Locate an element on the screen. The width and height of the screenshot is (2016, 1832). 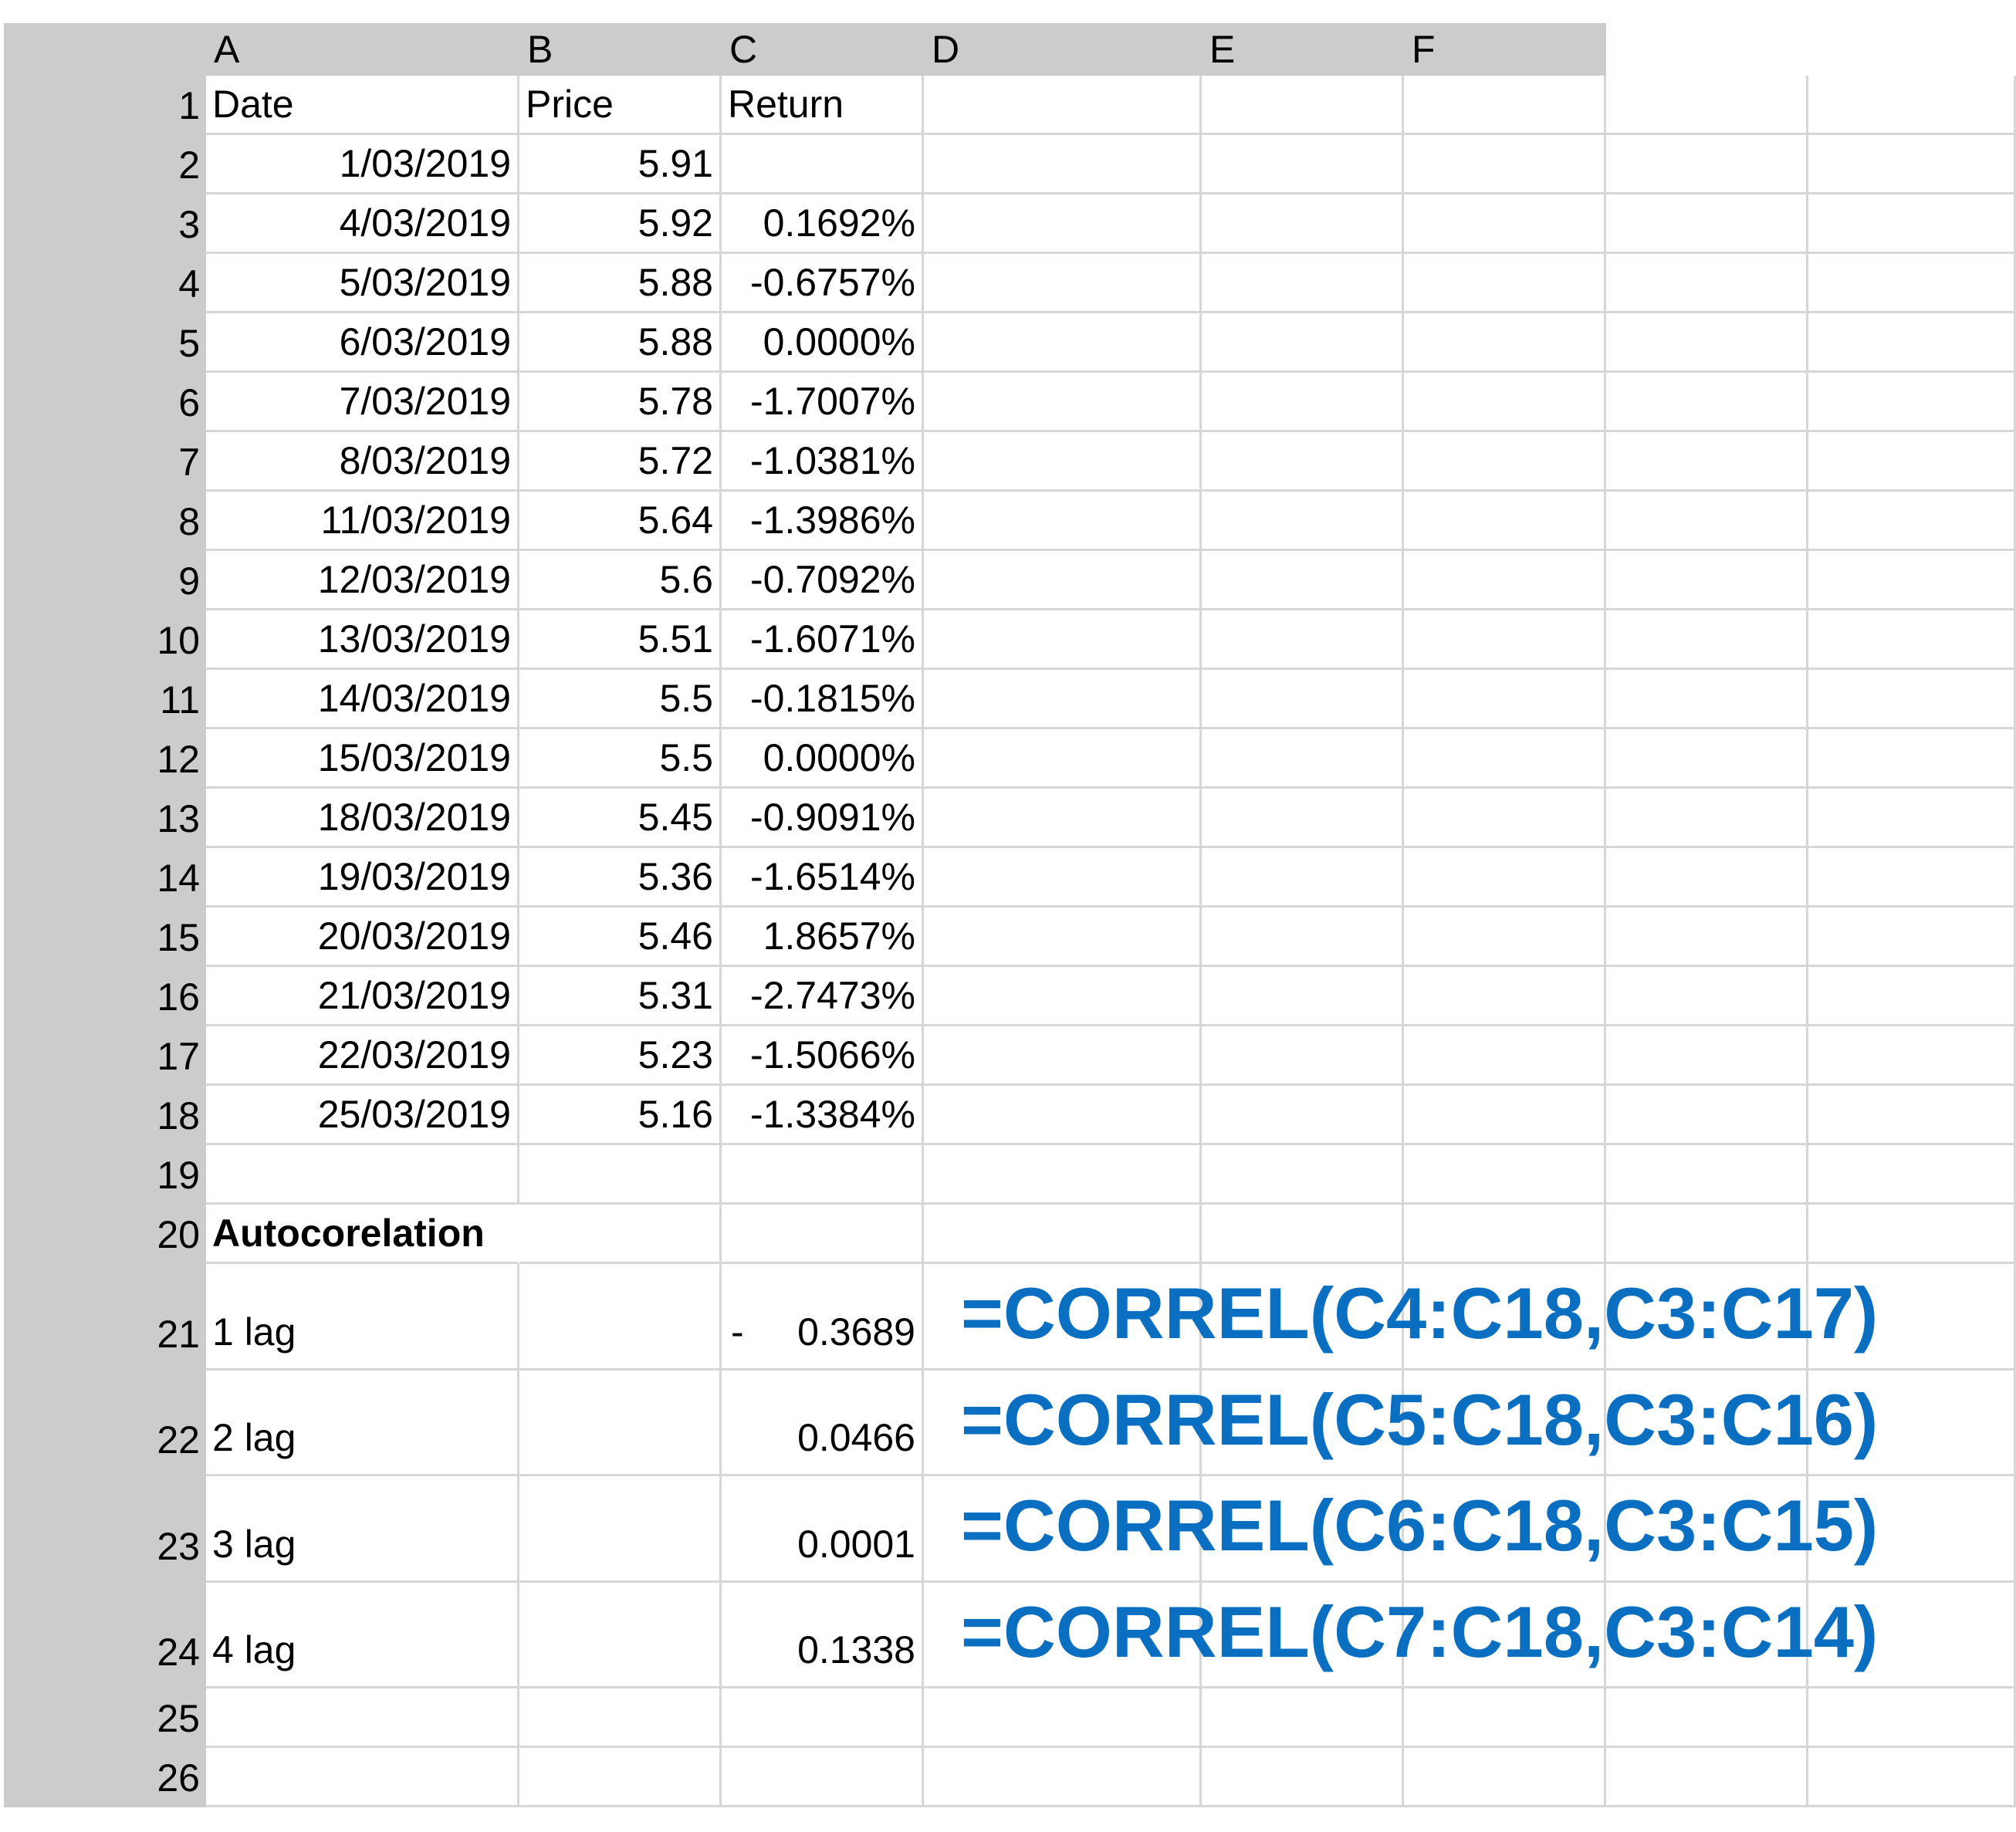
cell-d14 is located at coordinates (1063, 878).